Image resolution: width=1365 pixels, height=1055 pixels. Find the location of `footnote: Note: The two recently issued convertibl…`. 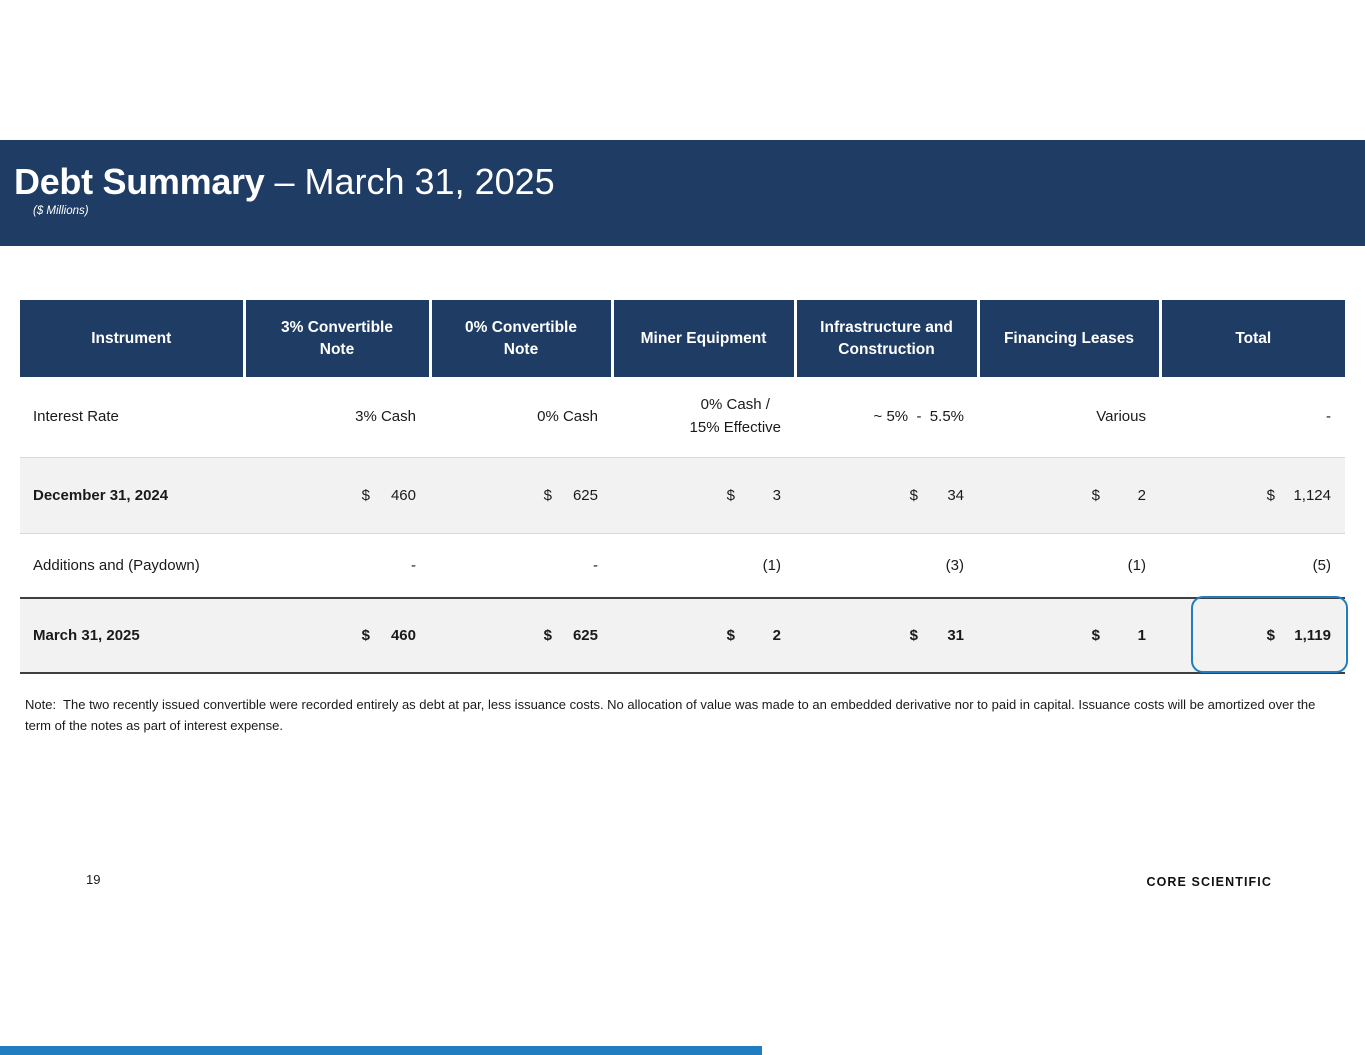

footnote: Note: The two recently issued convertibl… is located at coordinates (670, 715).